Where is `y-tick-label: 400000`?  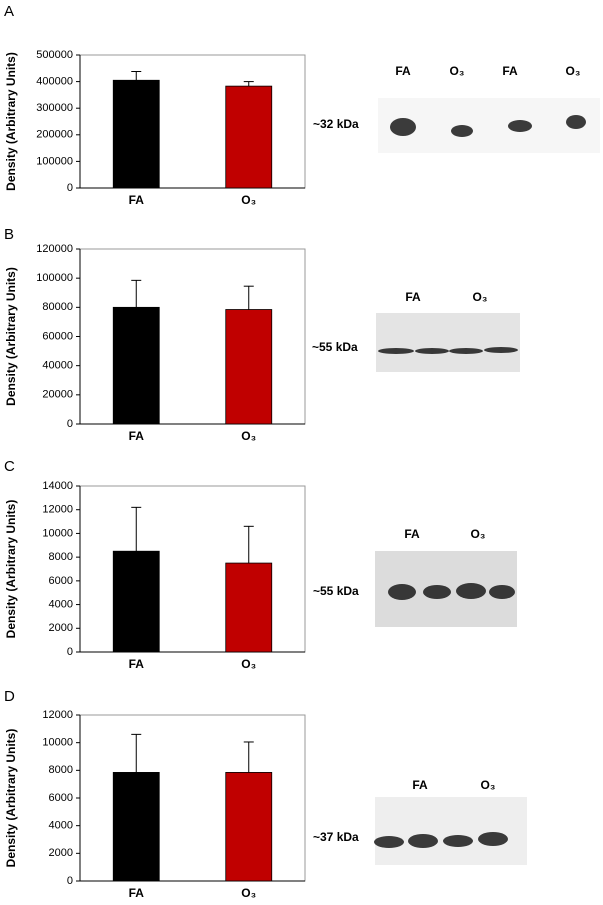
y-tick-label: 400000 is located at coordinates (54, 82).